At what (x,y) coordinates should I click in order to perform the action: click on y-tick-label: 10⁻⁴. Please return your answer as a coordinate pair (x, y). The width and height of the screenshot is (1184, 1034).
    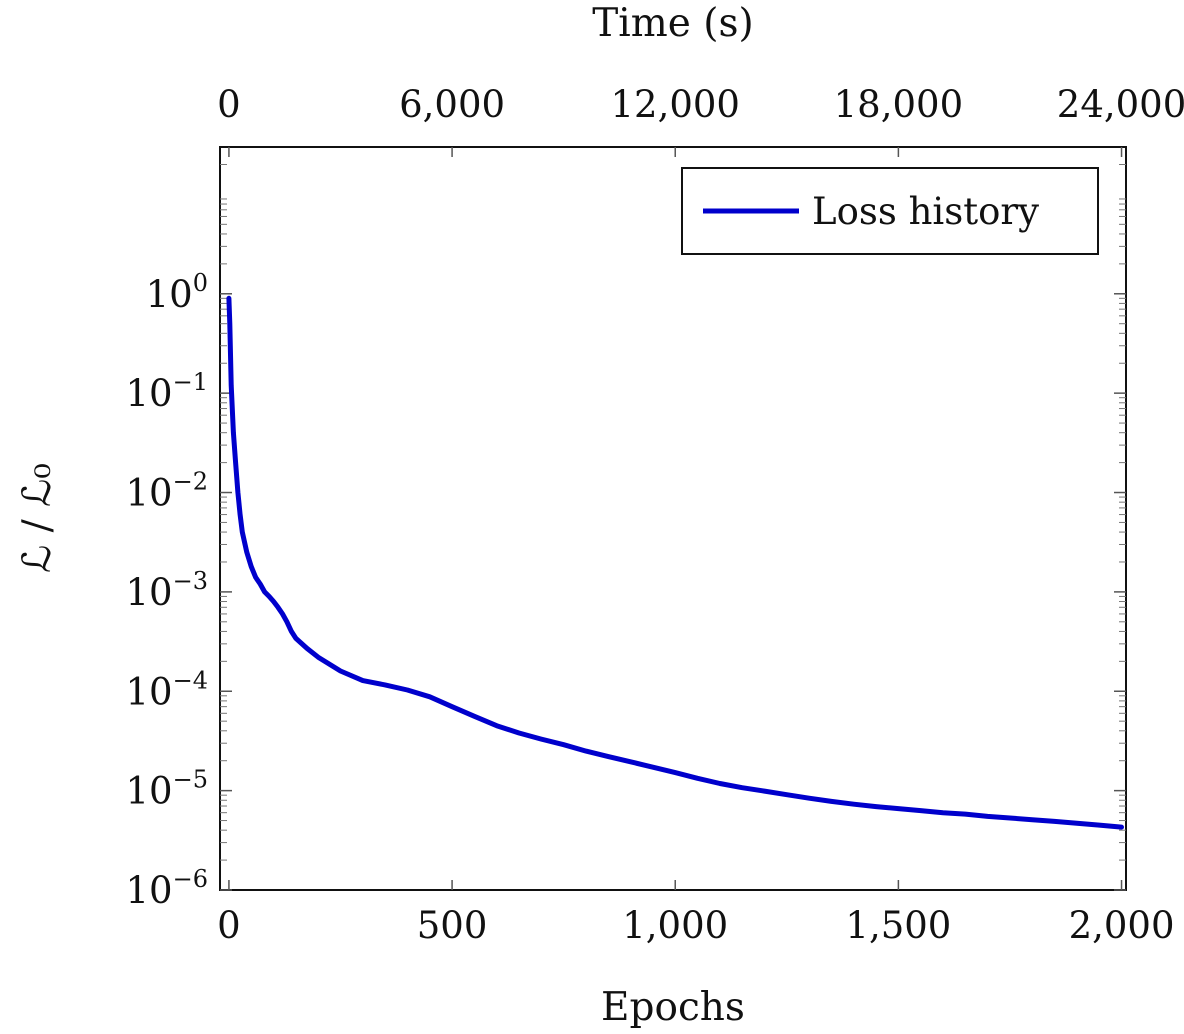
    Looking at the image, I should click on (167, 689).